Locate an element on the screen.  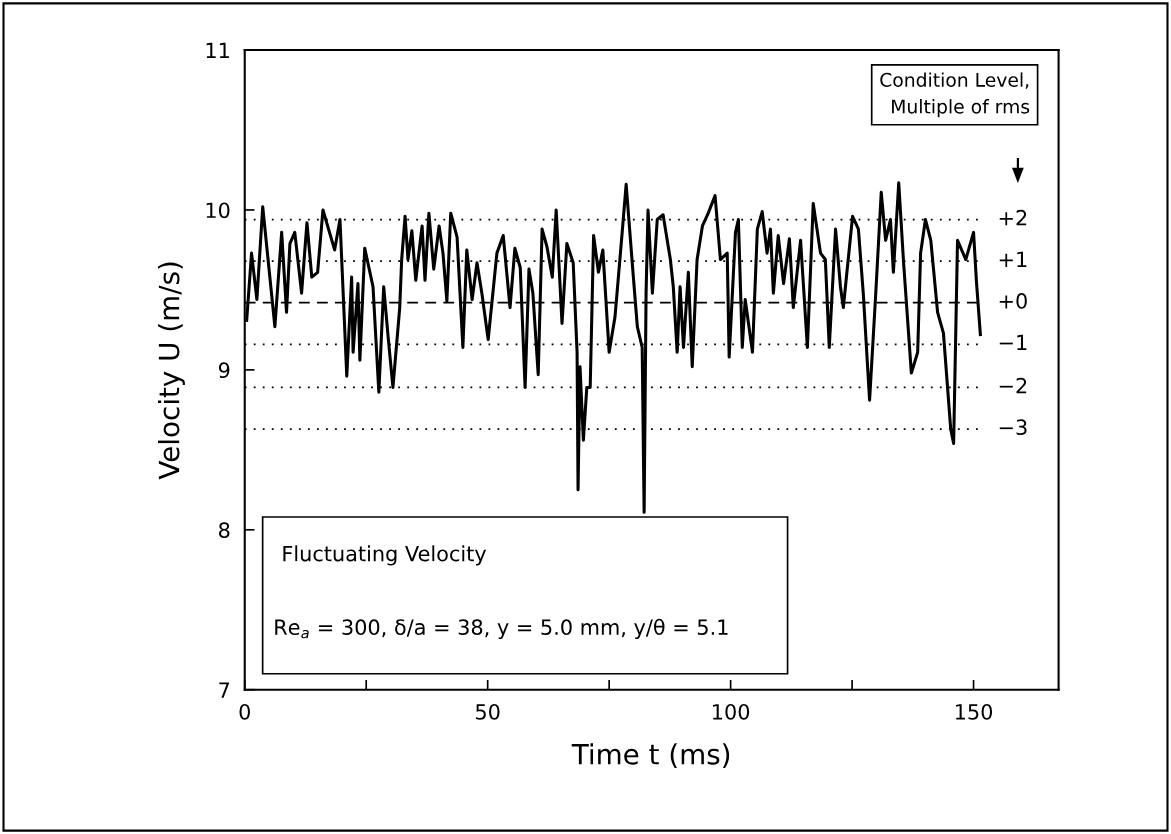
x-tick-label: 150 is located at coordinates (974, 711).